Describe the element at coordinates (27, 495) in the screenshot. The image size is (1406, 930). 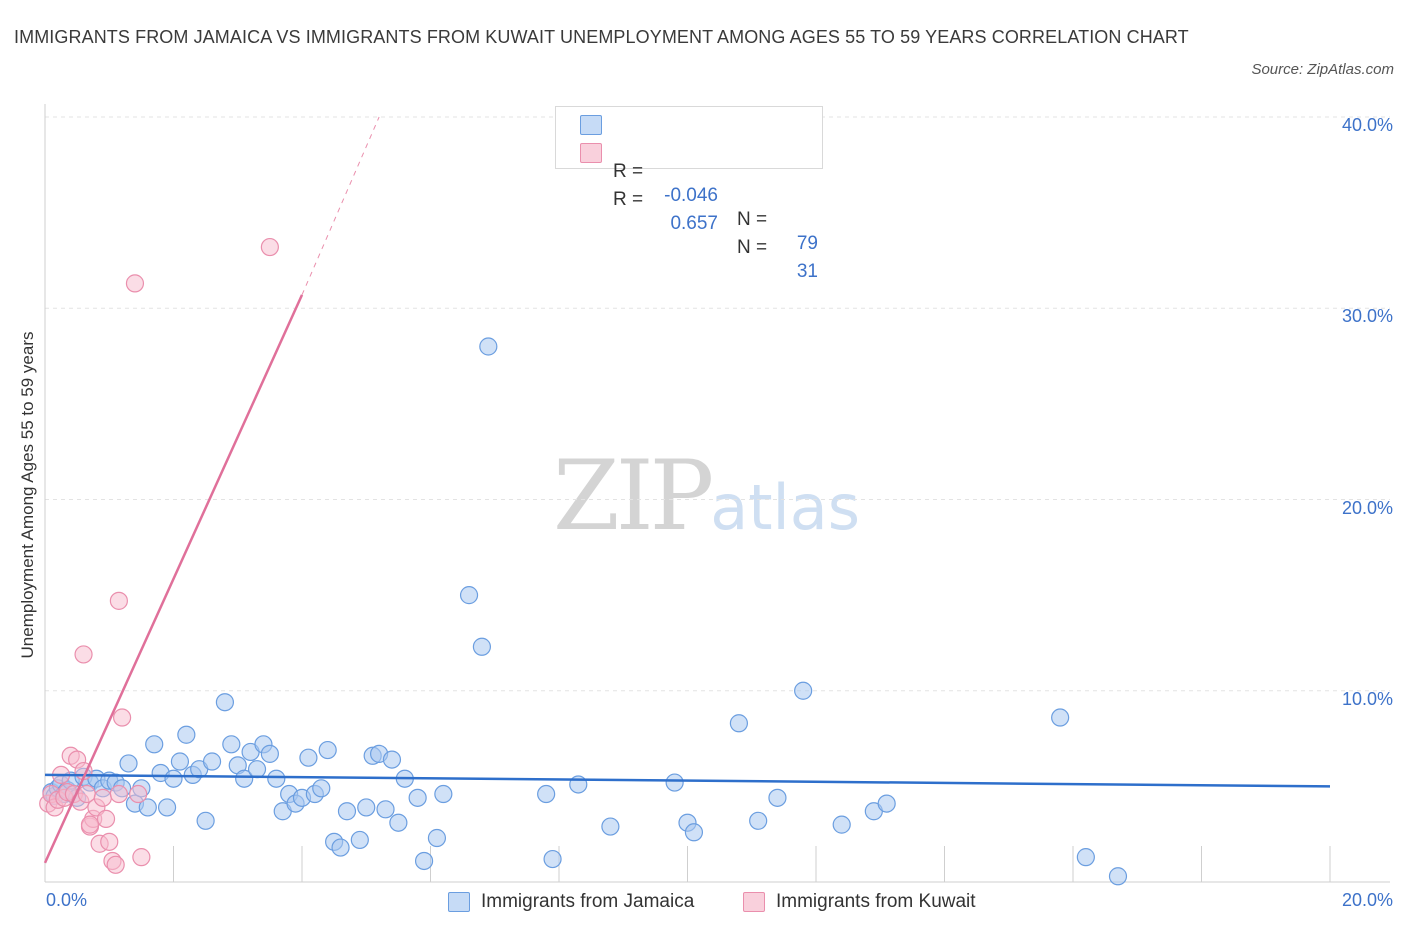
I see `y-axis-label: Unemployment Among Ages 55 to 59 years` at that location.